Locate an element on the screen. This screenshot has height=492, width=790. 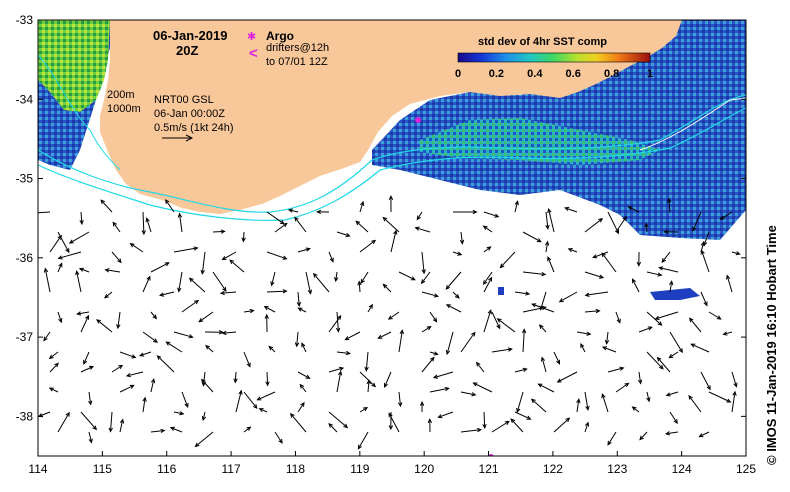
drifter-track is located at coordinates (692, 124).